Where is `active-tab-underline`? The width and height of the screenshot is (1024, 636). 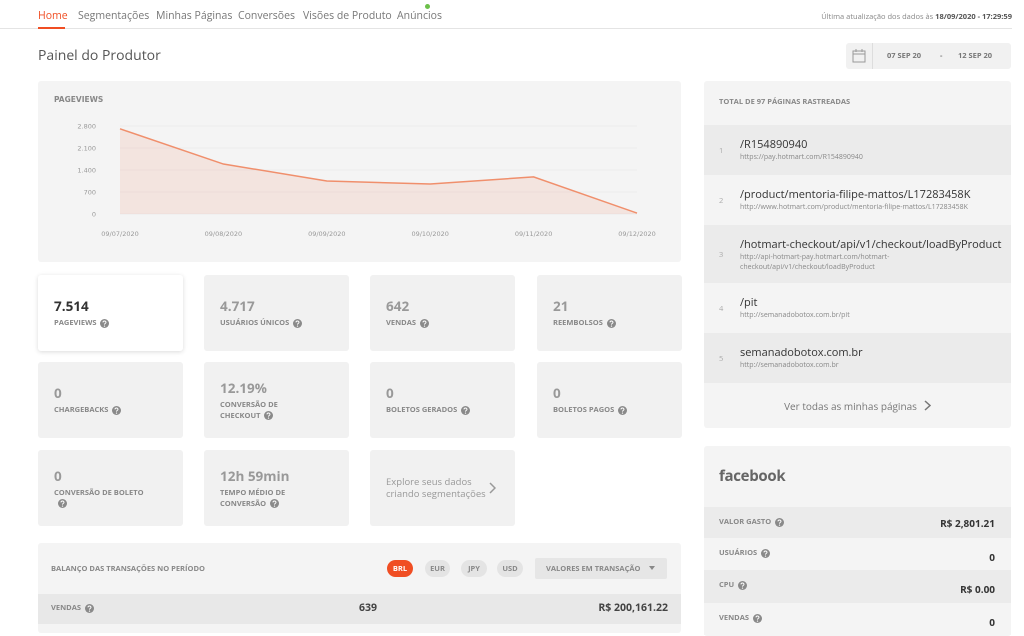
active-tab-underline is located at coordinates (51, 28).